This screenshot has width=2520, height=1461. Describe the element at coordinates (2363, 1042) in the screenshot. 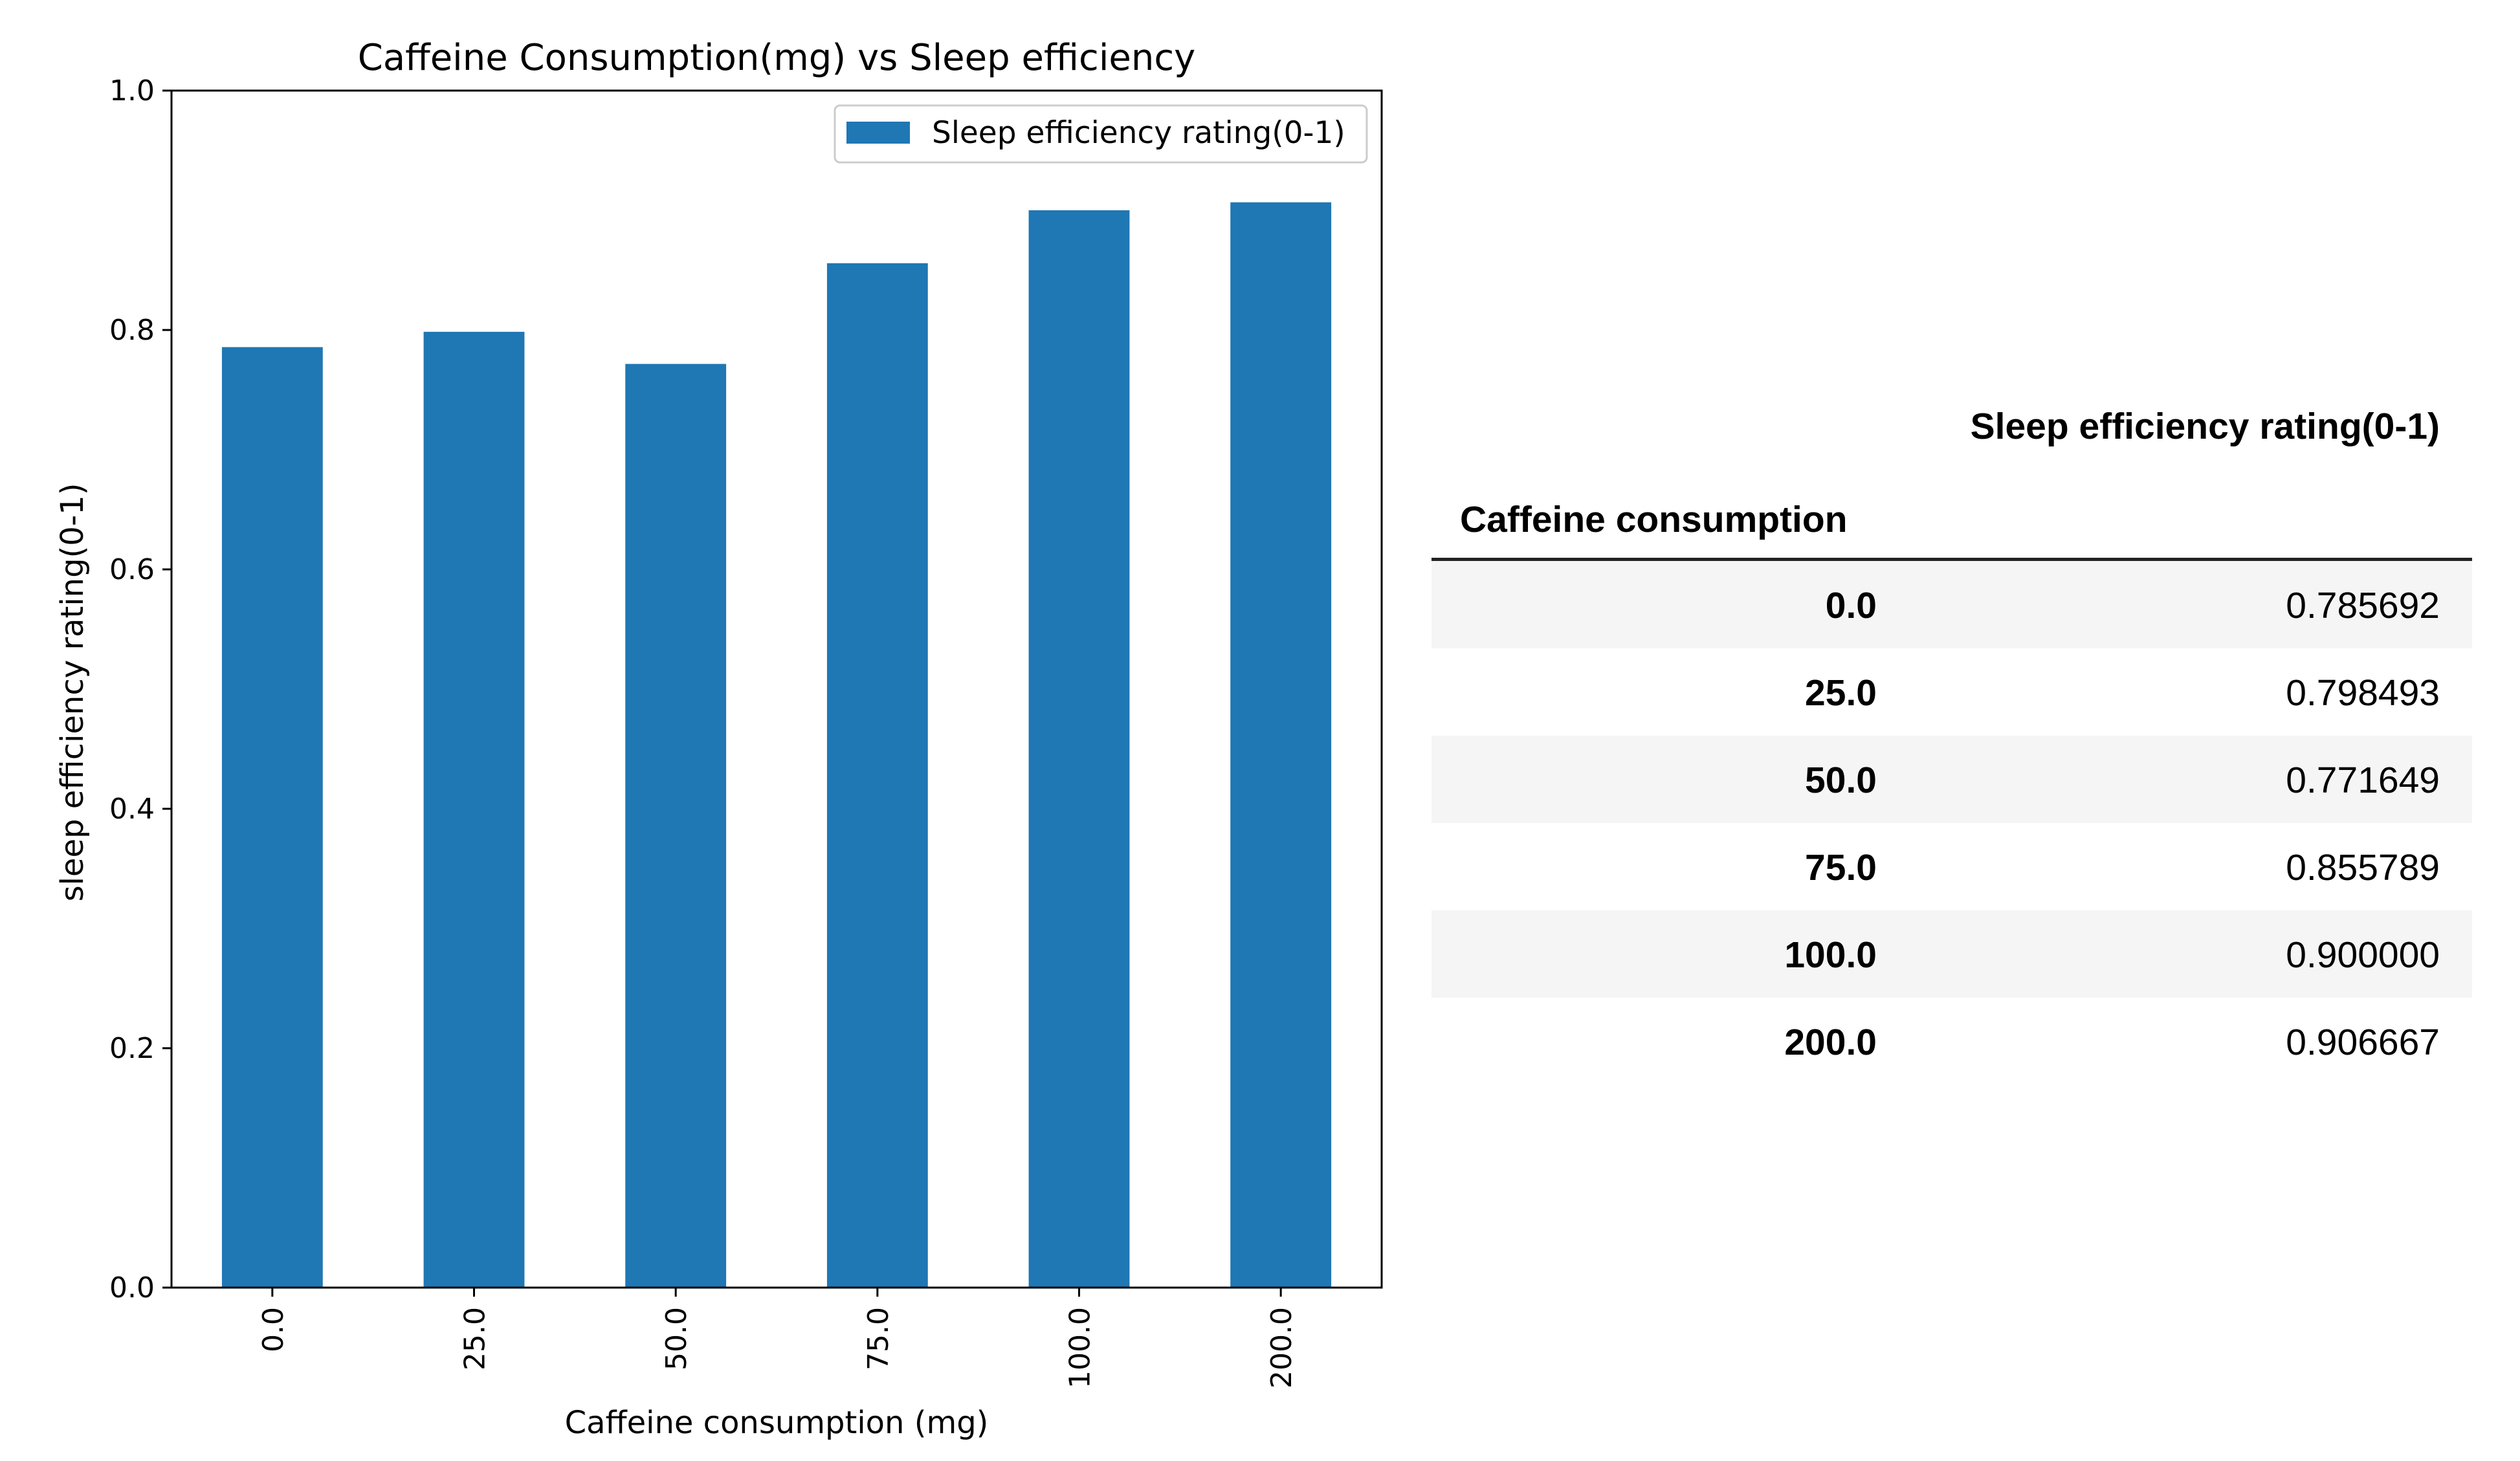

I see `row-value: 0.906667` at that location.